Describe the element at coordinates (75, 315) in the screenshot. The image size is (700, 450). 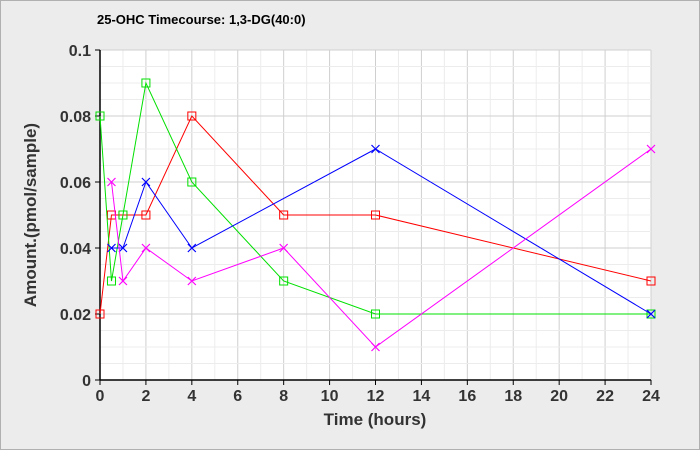
I see `y-tick-label: 0.02` at that location.